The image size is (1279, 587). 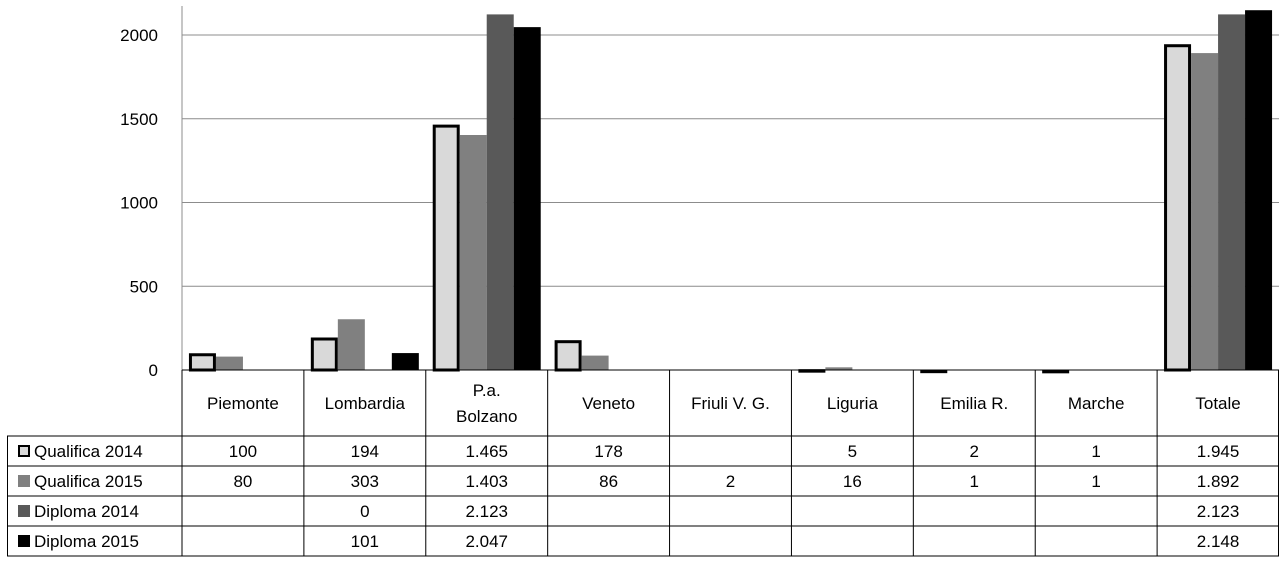 What do you see at coordinates (243, 403) in the screenshot?
I see `category-label-piemonte: Piemonte` at bounding box center [243, 403].